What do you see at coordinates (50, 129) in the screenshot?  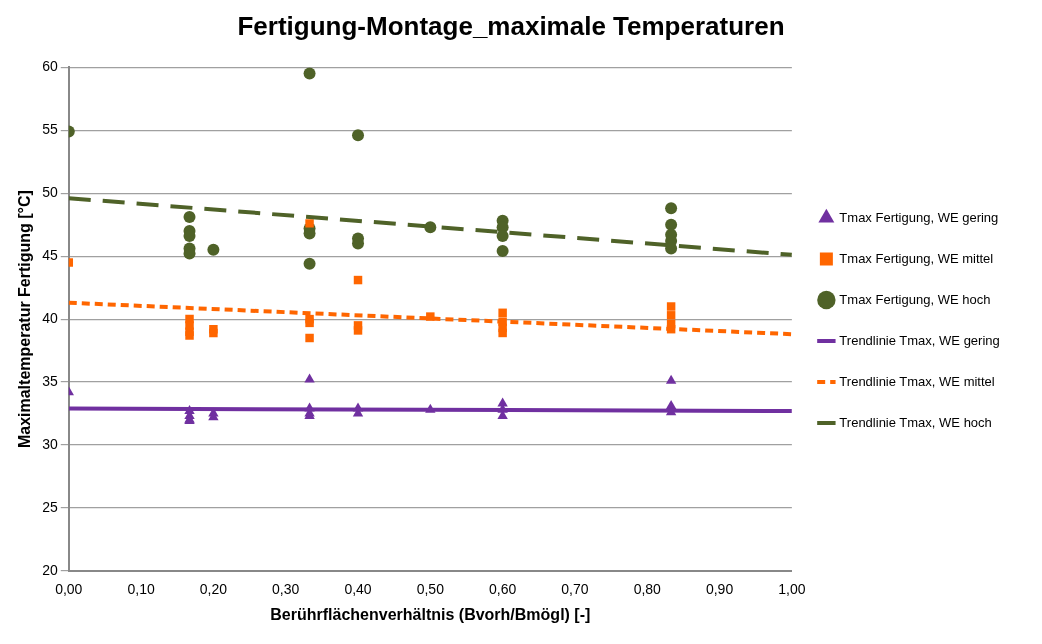 I see `y-tick-label: 55` at bounding box center [50, 129].